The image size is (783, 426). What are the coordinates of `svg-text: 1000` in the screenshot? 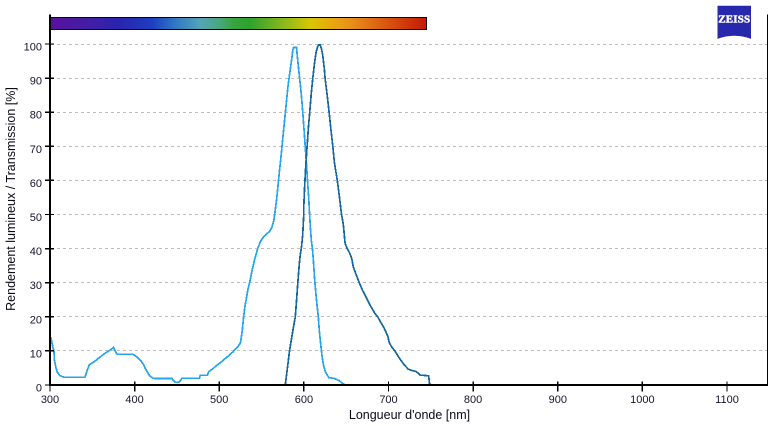 It's located at (642, 400).